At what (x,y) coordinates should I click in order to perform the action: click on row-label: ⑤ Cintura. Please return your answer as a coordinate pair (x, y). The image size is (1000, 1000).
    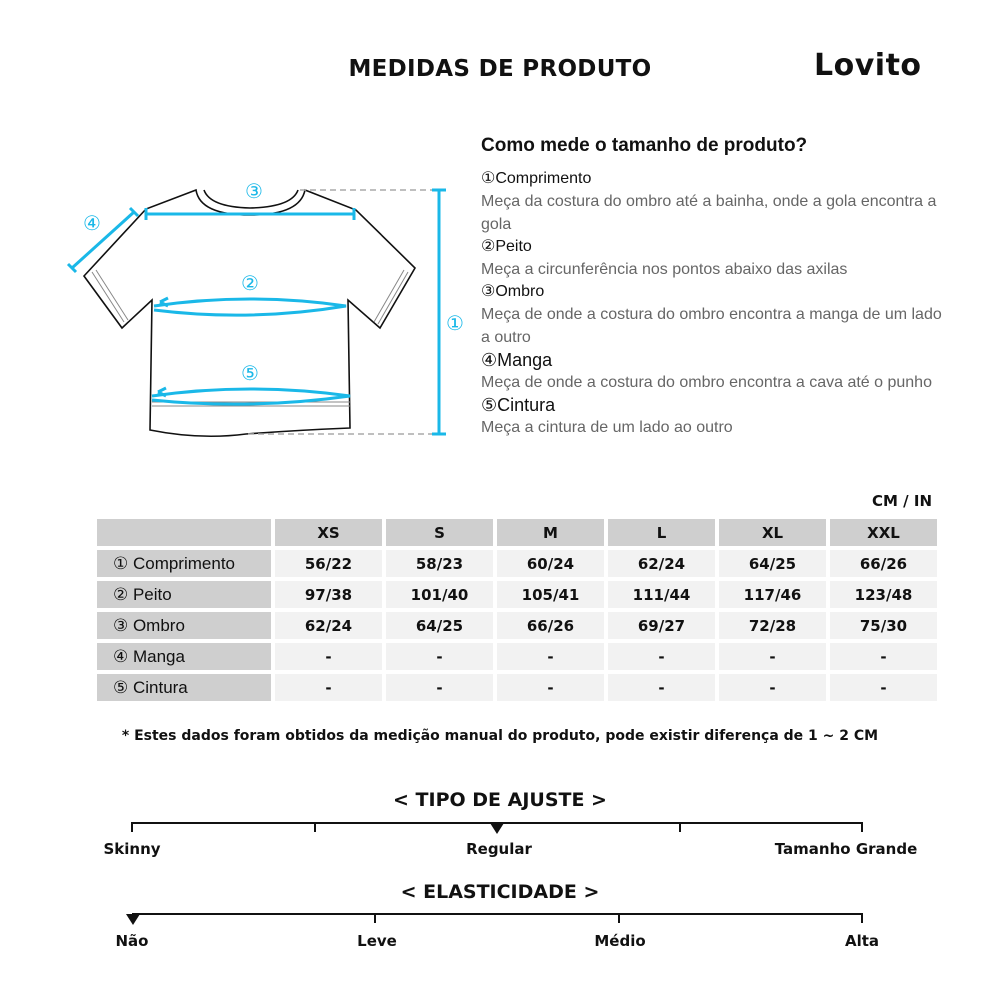
    Looking at the image, I should click on (184, 687).